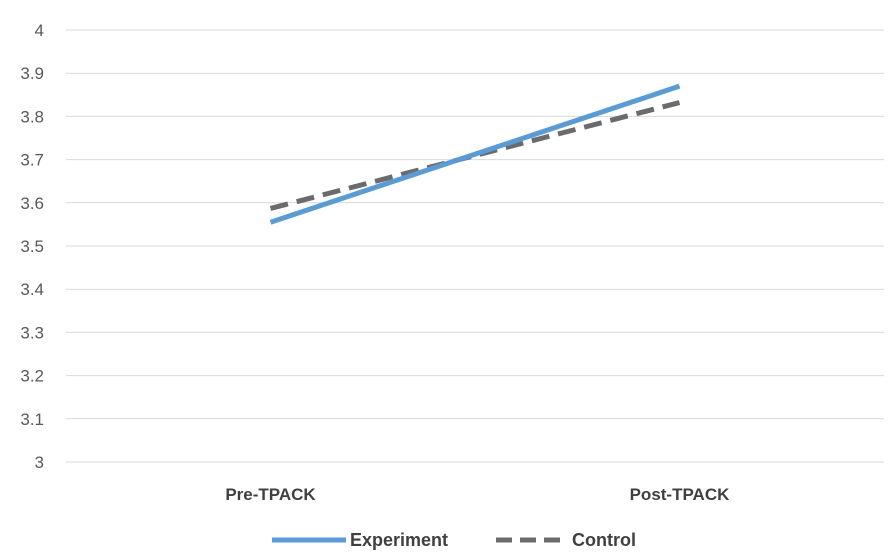 The height and width of the screenshot is (556, 892). Describe the element at coordinates (32, 376) in the screenshot. I see `y-tick-label: 3.2` at that location.